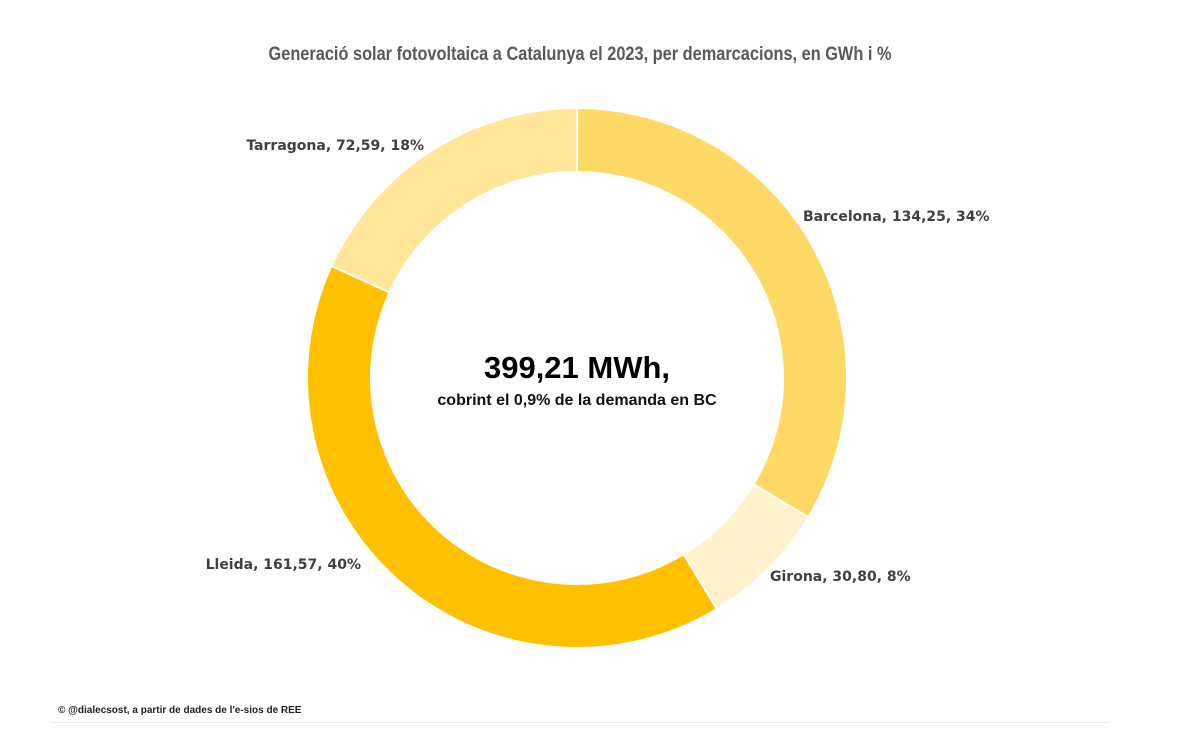 The width and height of the screenshot is (1200, 733). I want to click on slice-barcelona, so click(712, 312).